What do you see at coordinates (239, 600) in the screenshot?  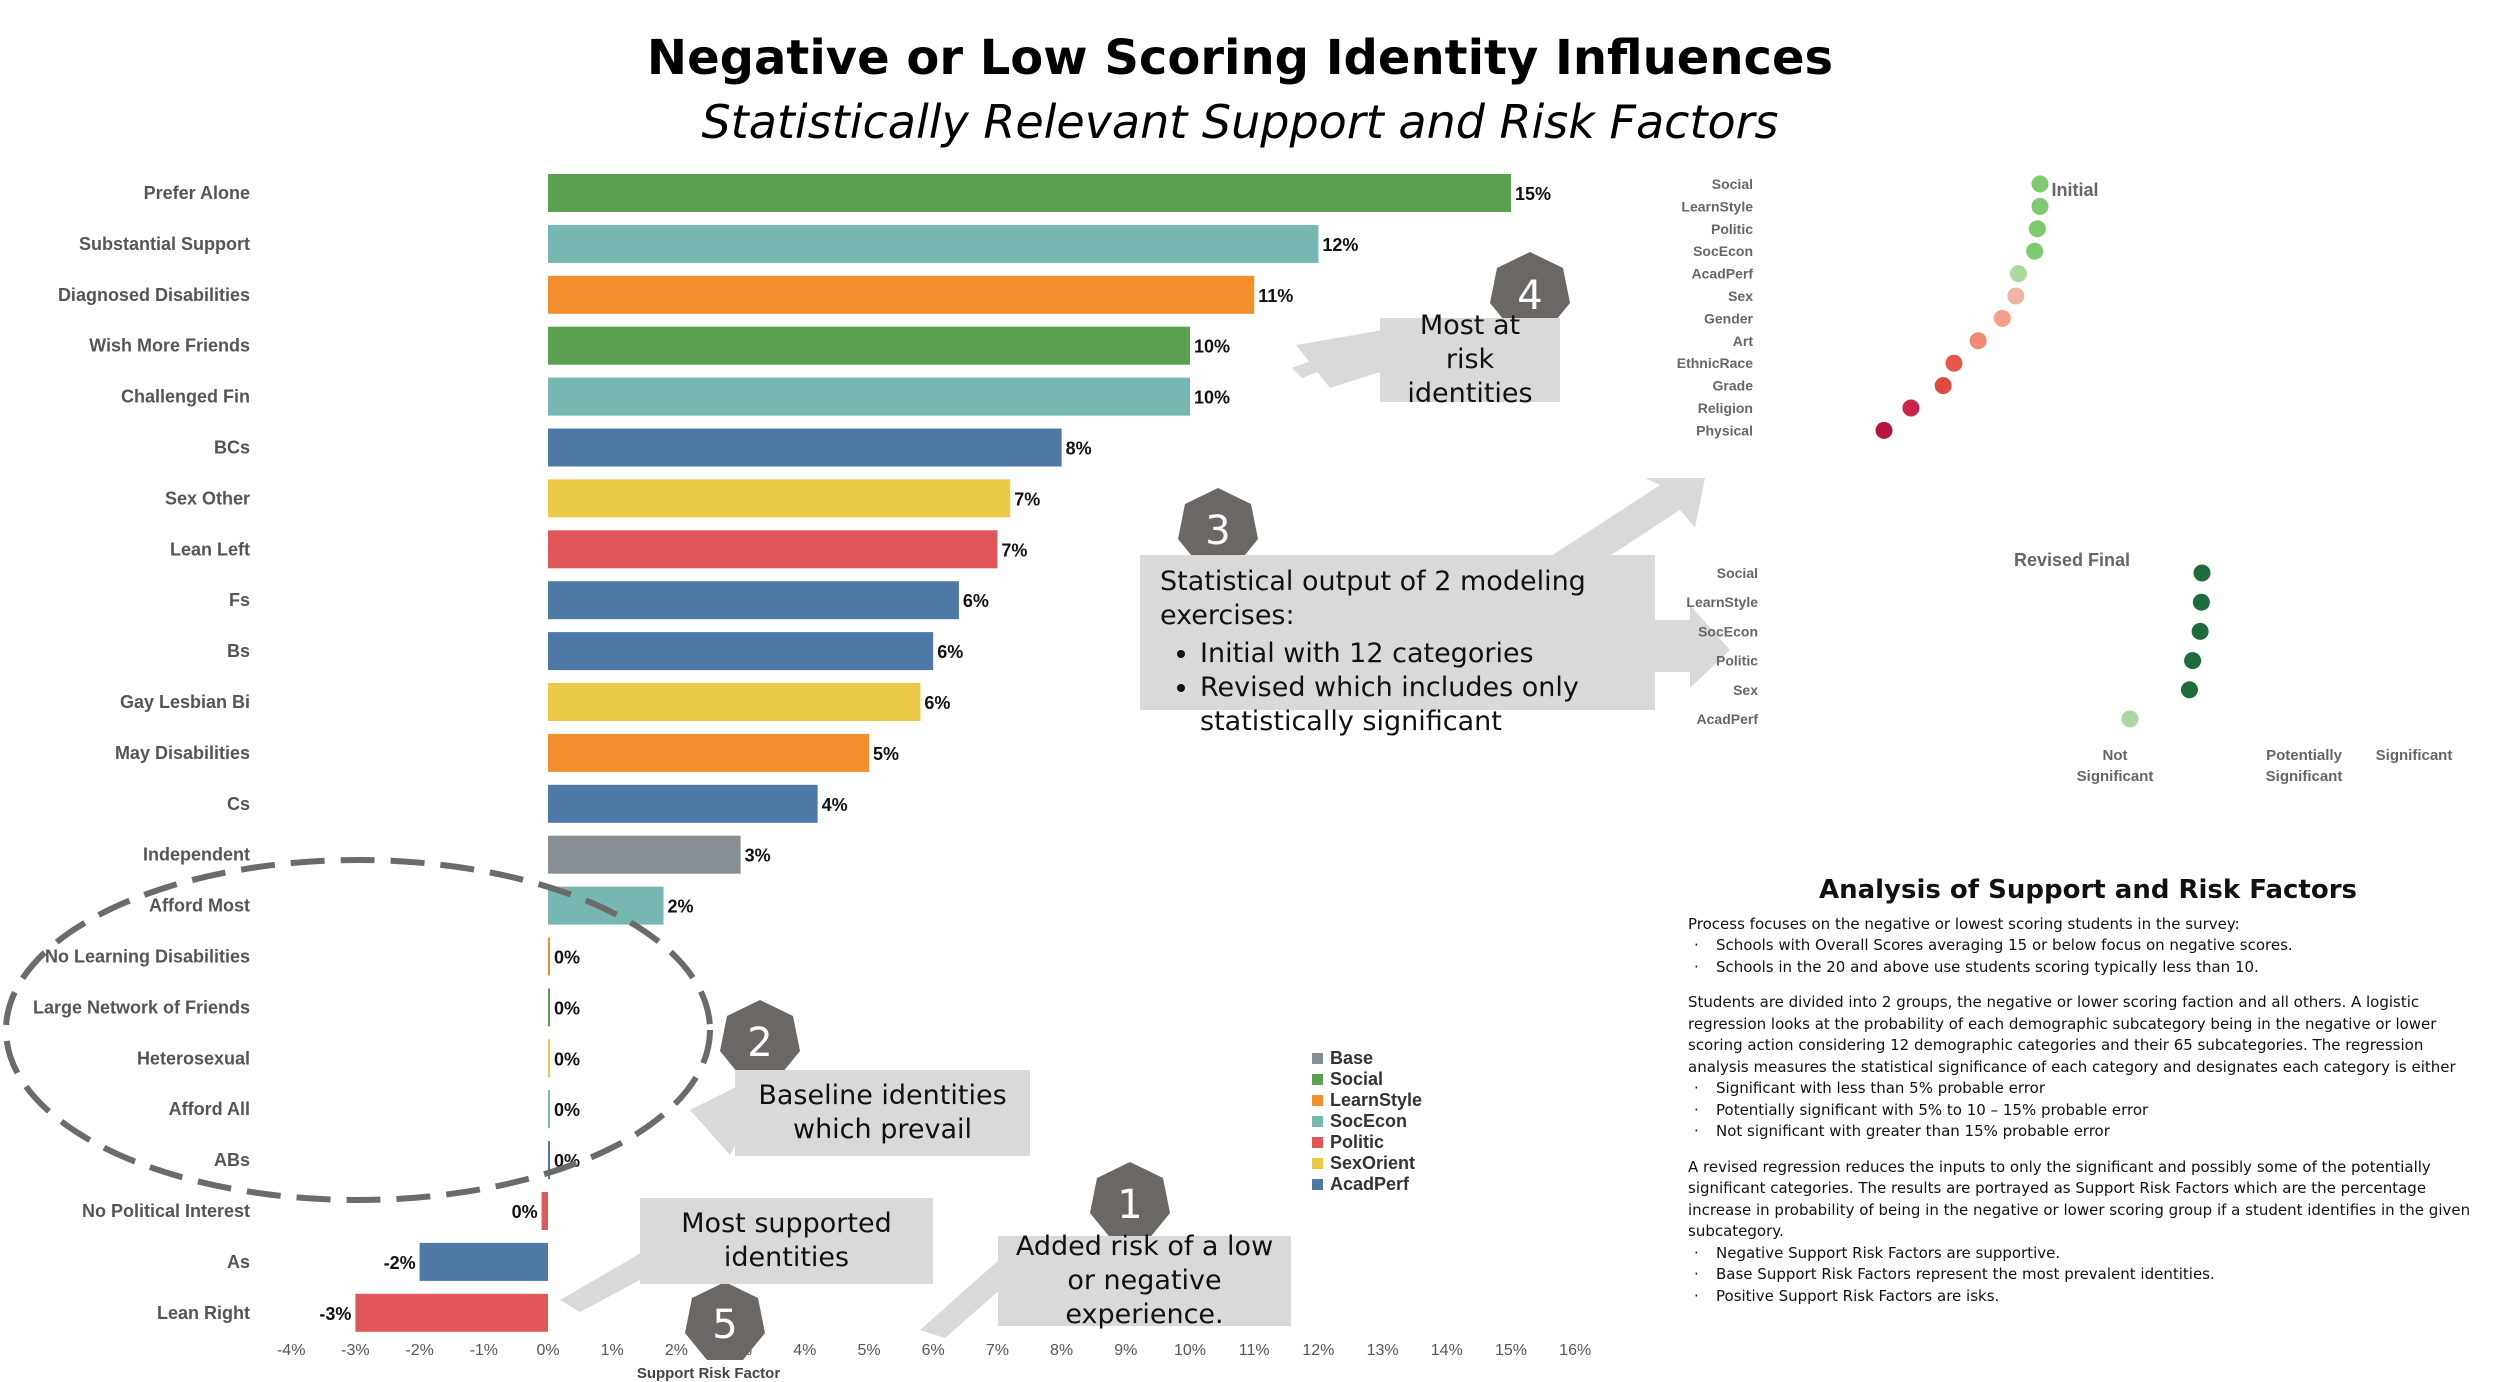 I see `category-label: Fs` at bounding box center [239, 600].